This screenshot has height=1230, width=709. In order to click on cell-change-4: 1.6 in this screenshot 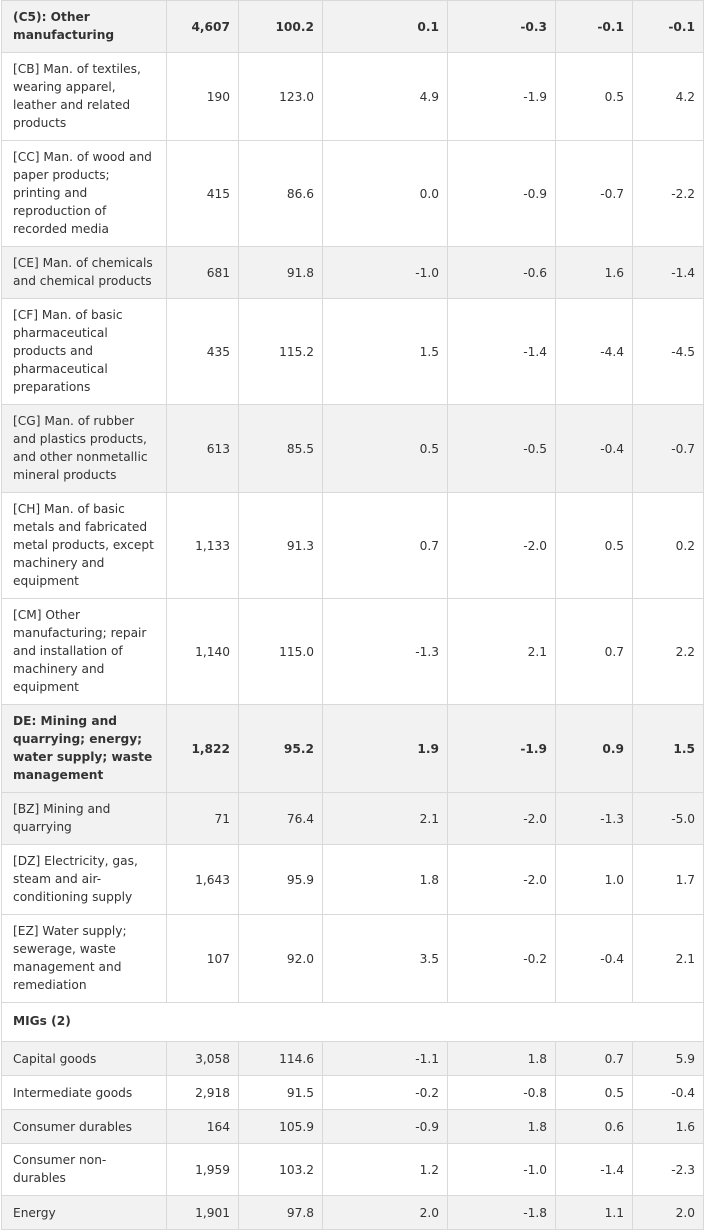, I will do `click(668, 1126)`.